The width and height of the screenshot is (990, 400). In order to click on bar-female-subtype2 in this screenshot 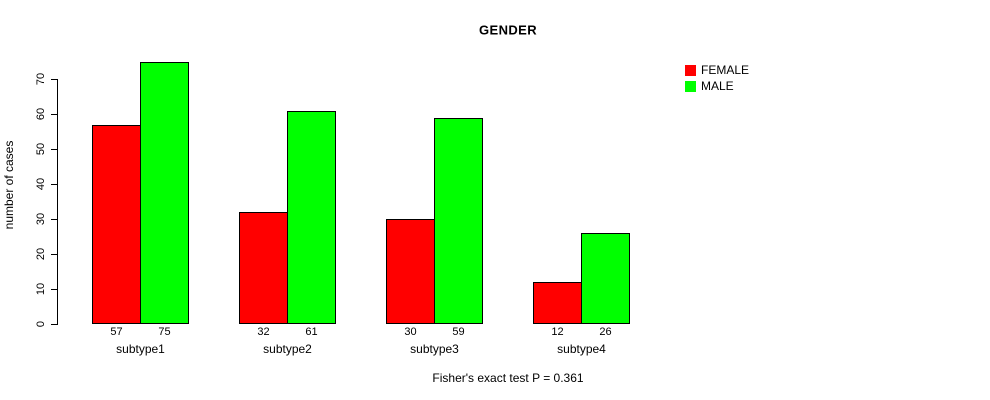, I will do `click(263, 268)`.